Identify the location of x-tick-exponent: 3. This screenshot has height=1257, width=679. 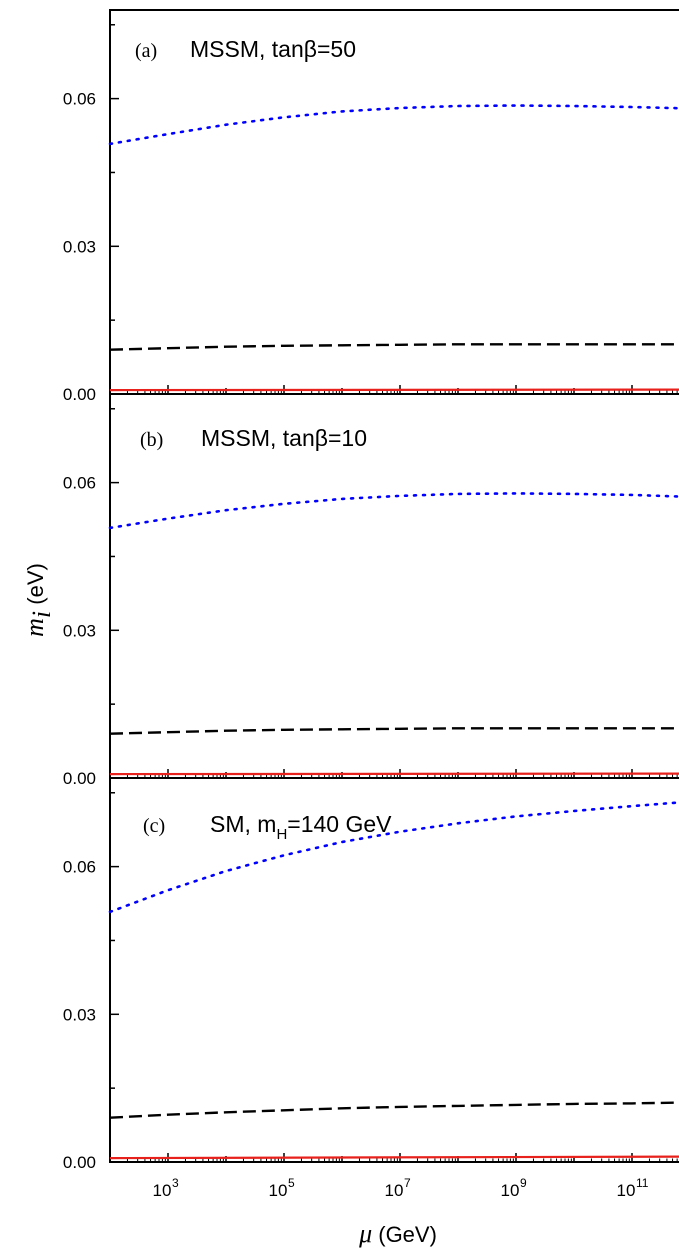
(175, 1183).